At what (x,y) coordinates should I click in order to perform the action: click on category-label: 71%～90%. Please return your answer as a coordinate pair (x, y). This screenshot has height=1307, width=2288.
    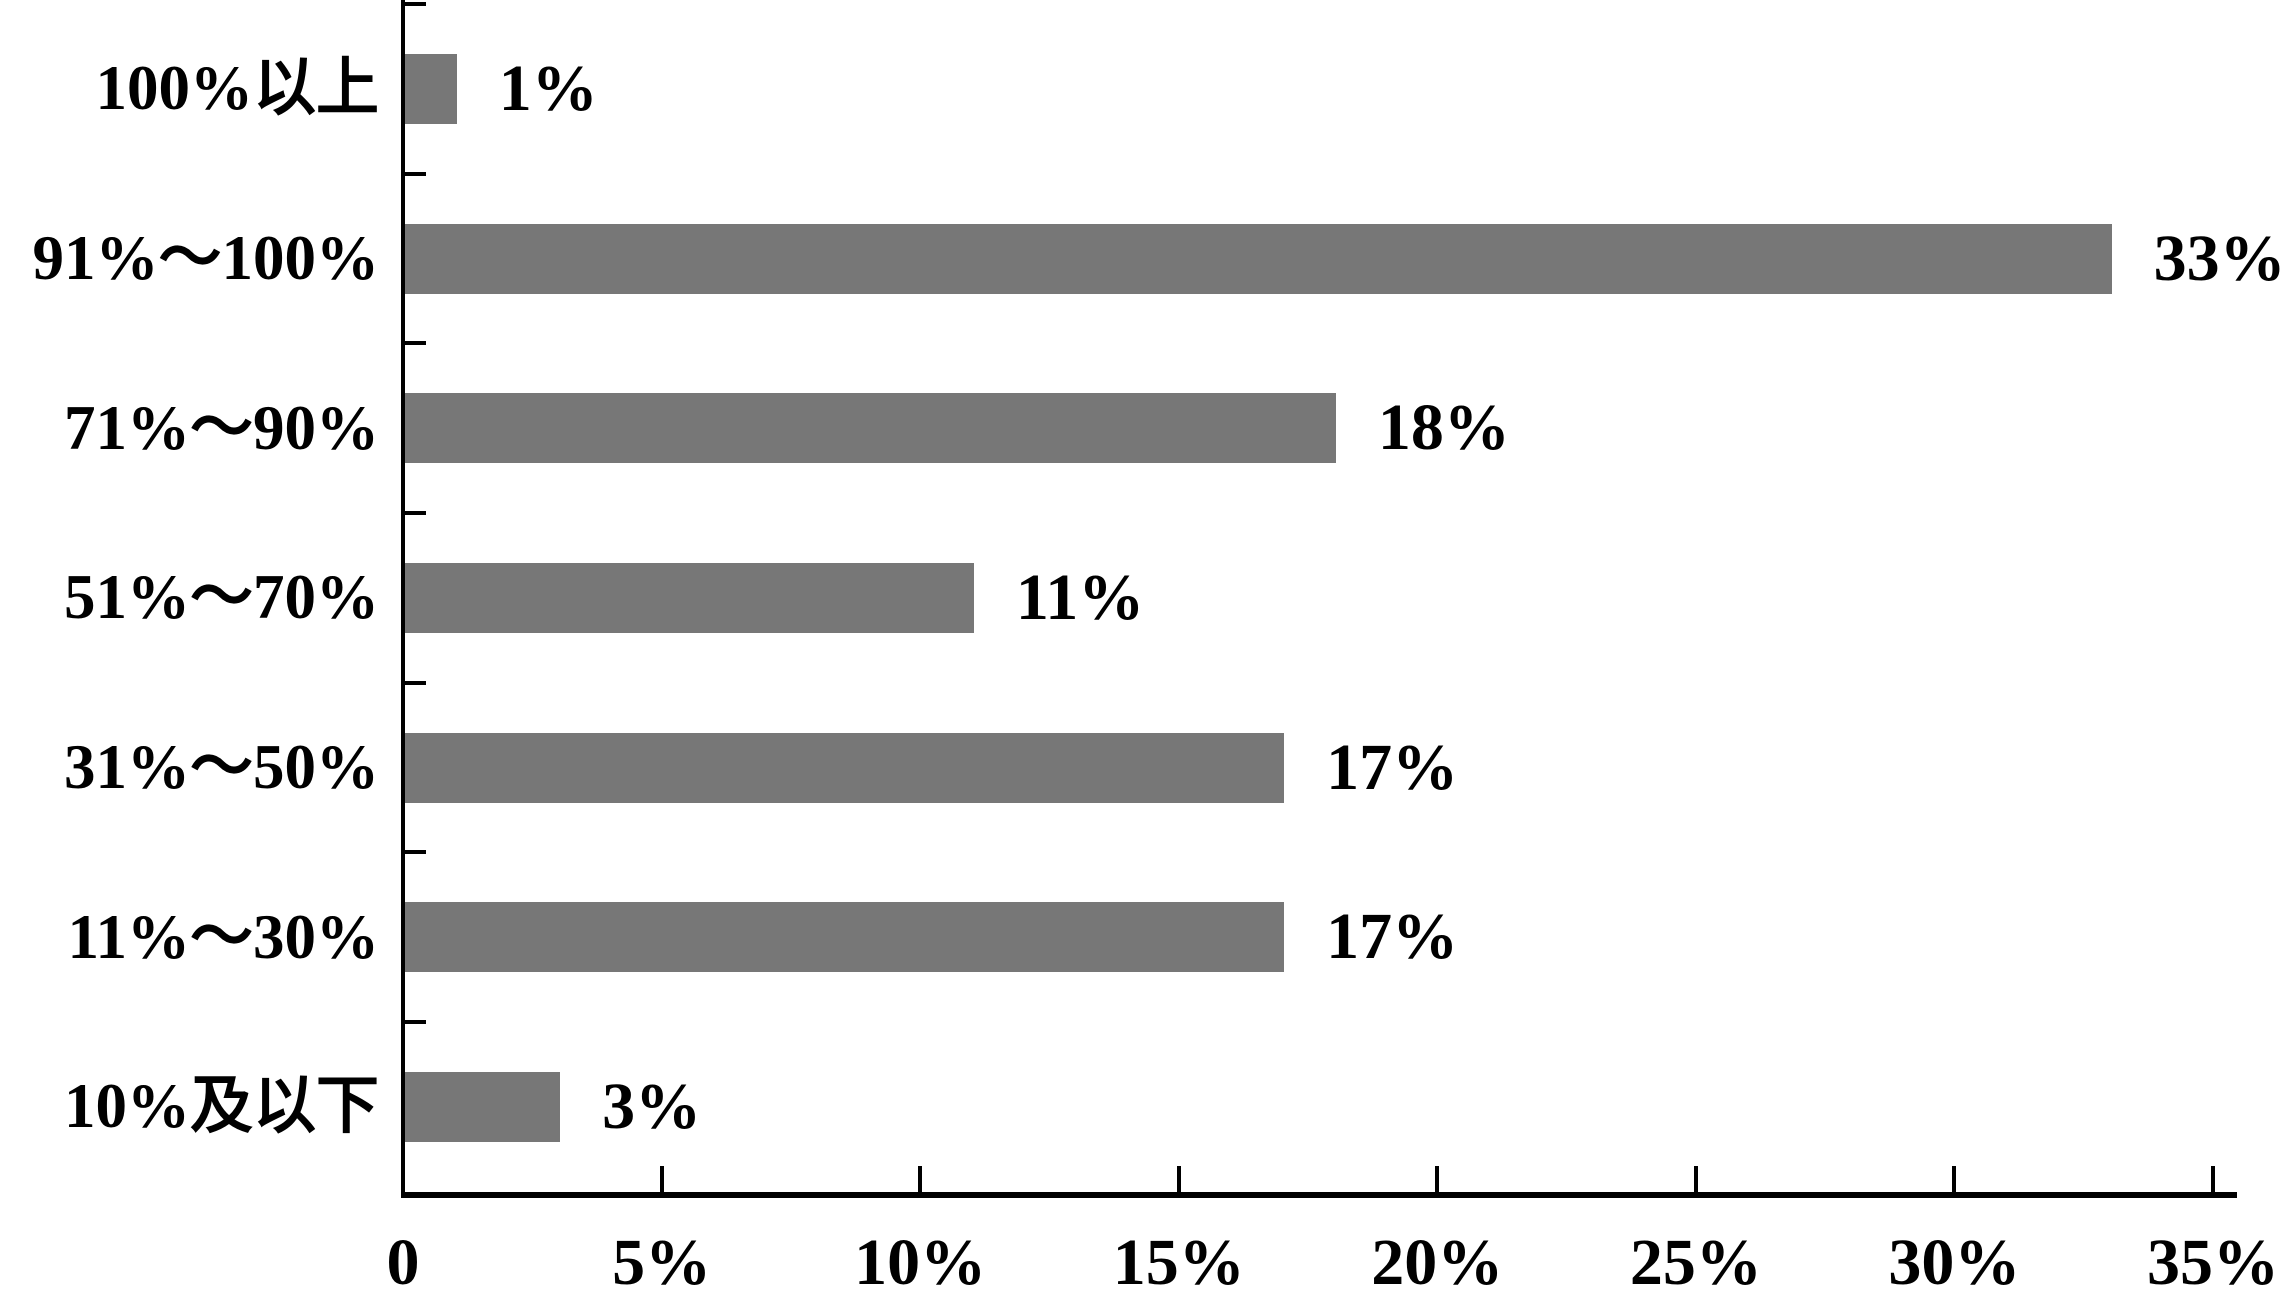
    Looking at the image, I should click on (221, 427).